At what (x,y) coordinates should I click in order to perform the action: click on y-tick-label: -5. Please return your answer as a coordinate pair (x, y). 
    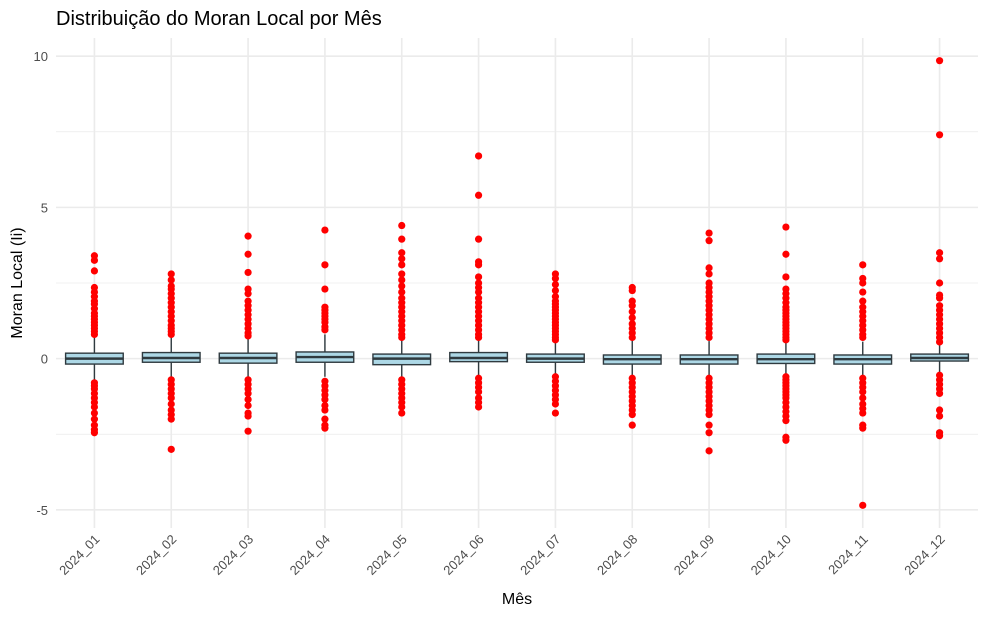
    Looking at the image, I should click on (42, 510).